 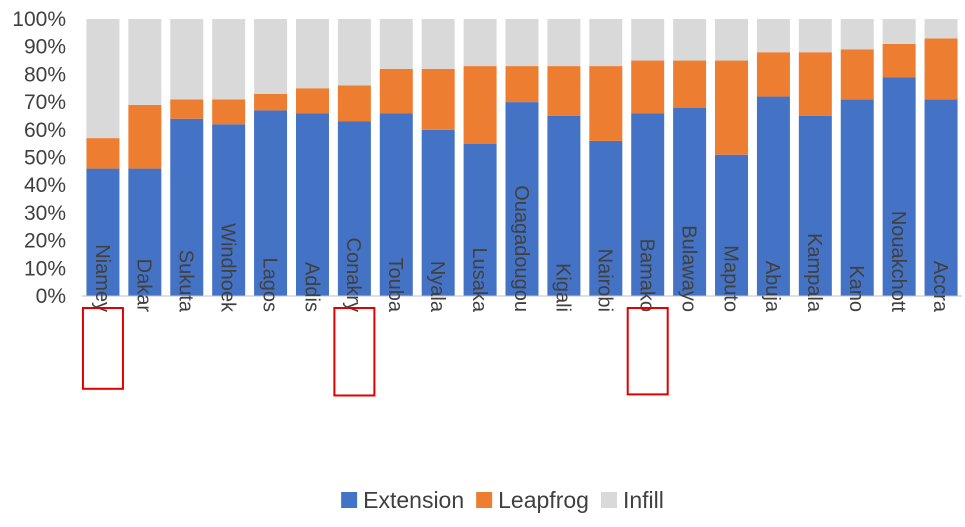 What do you see at coordinates (857, 34) in the screenshot?
I see `bar-infill-kano` at bounding box center [857, 34].